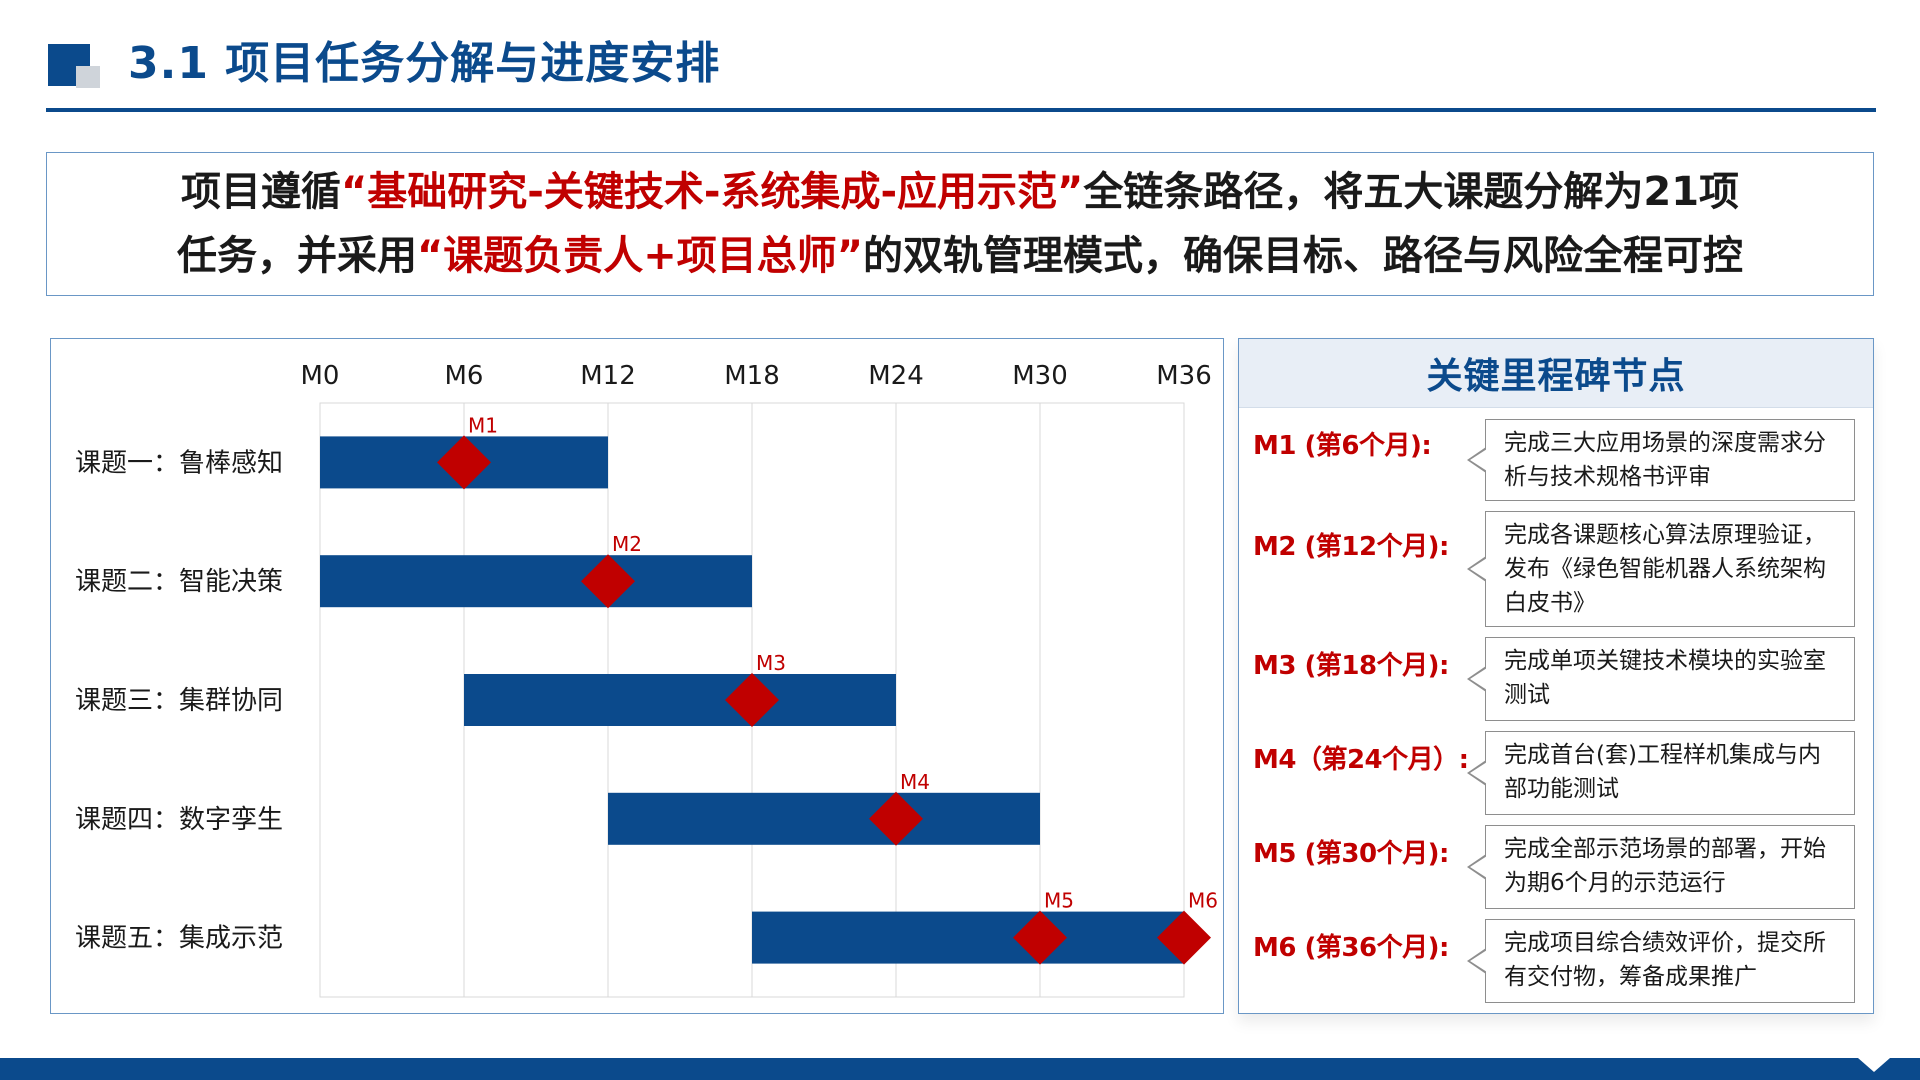 The image size is (1920, 1080). Describe the element at coordinates (712, 192) in the screenshot. I see `intro-line1-highlight: “基础研究-关键技术-系统集成-应用示范”` at that location.